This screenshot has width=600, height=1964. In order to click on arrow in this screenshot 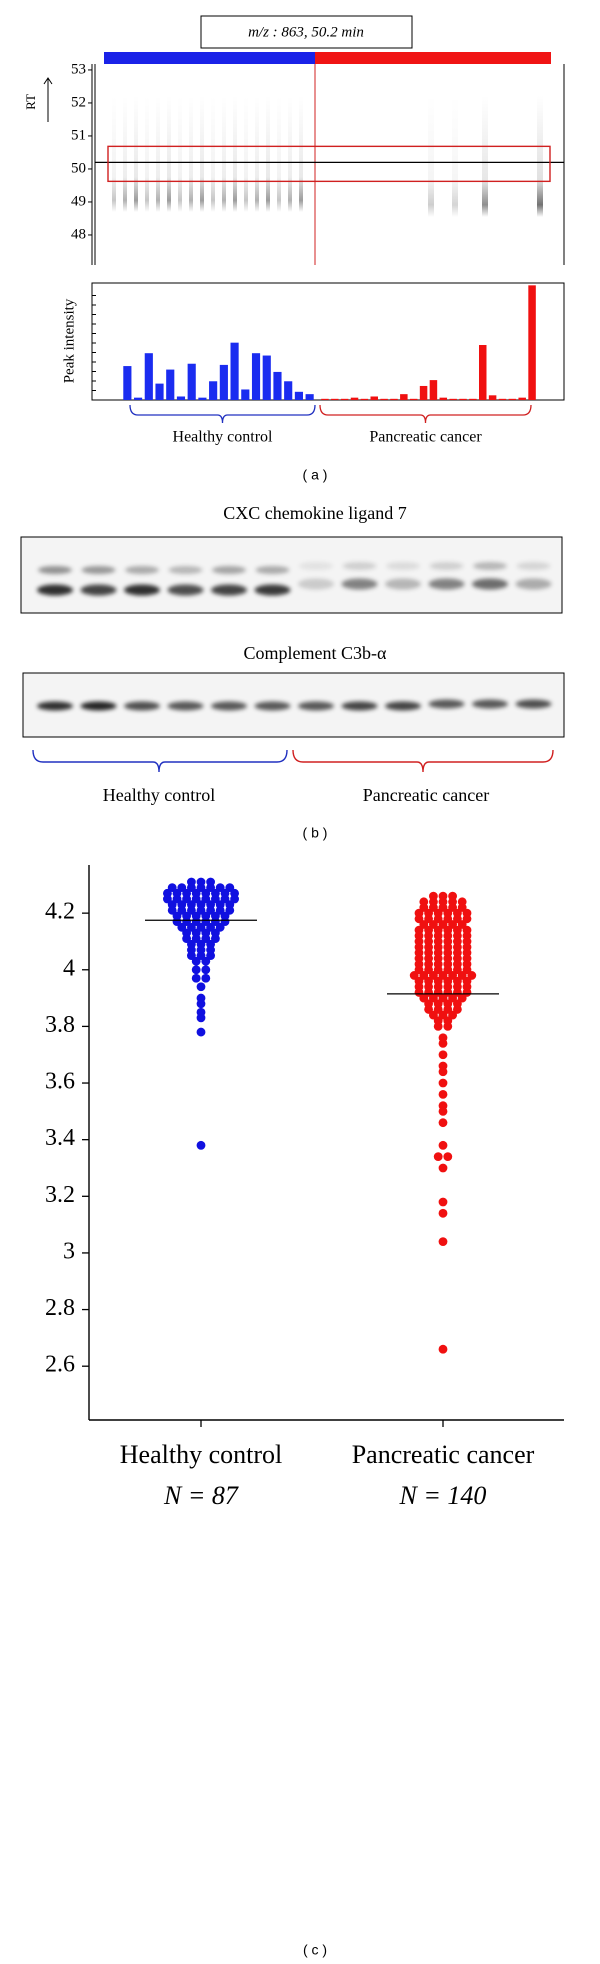, I will do `click(48, 99)`.